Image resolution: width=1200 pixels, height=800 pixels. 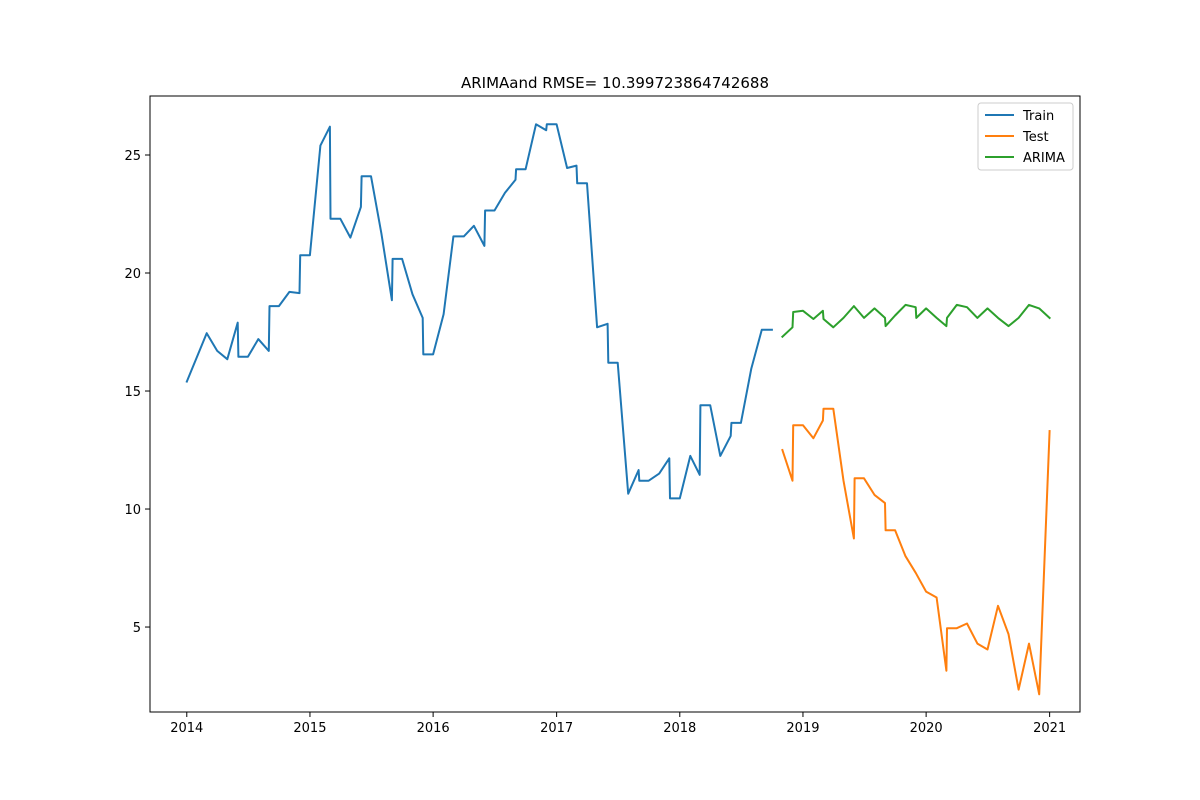 What do you see at coordinates (132, 274) in the screenshot?
I see `y-tick-label: 20` at bounding box center [132, 274].